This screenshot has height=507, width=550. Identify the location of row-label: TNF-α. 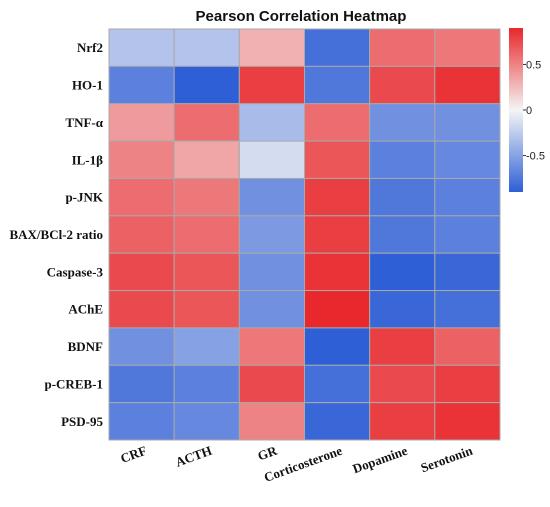
(84, 122).